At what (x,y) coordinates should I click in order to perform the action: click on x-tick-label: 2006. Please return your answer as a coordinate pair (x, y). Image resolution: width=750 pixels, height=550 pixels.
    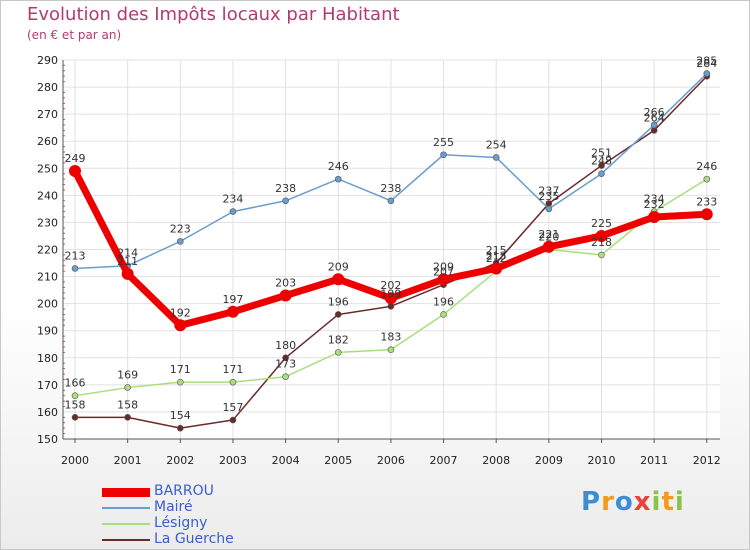
    Looking at the image, I should click on (391, 460).